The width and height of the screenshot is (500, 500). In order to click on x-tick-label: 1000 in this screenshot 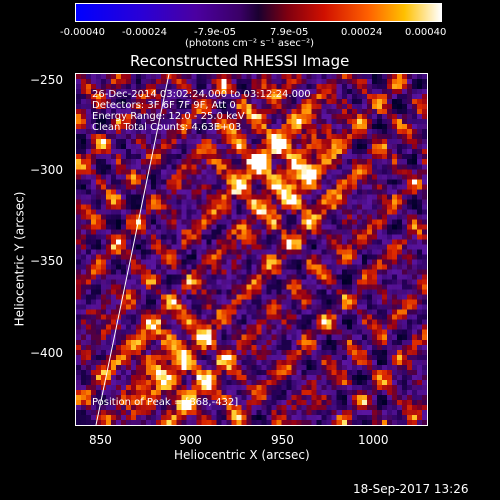, I will do `click(373, 440)`.